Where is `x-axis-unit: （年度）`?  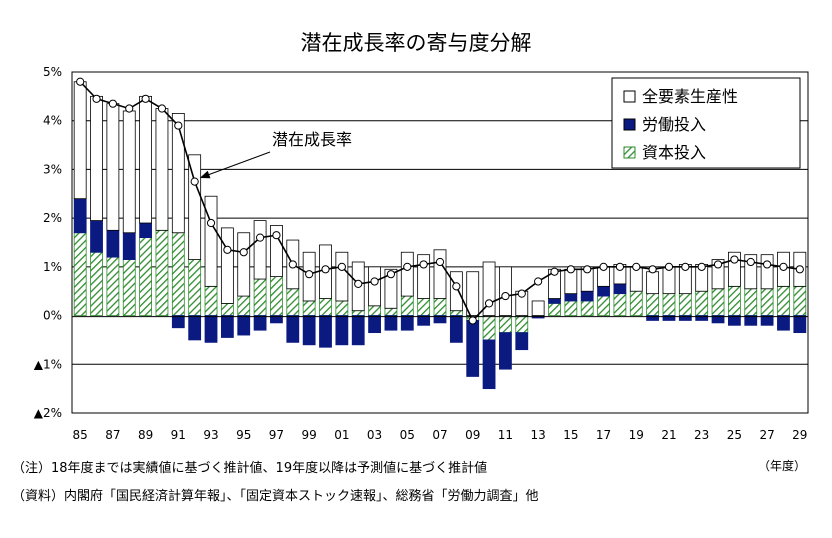 x-axis-unit: （年度） is located at coordinates (782, 465).